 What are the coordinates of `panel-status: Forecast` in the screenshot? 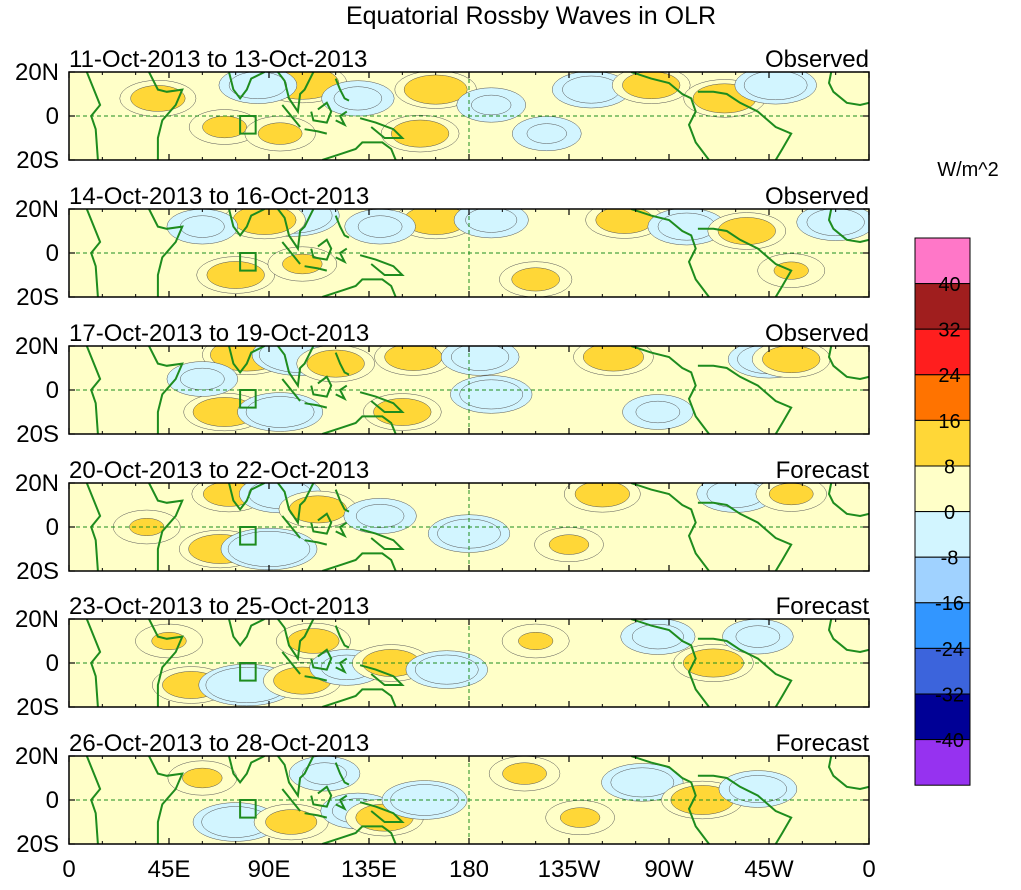 It's located at (823, 606).